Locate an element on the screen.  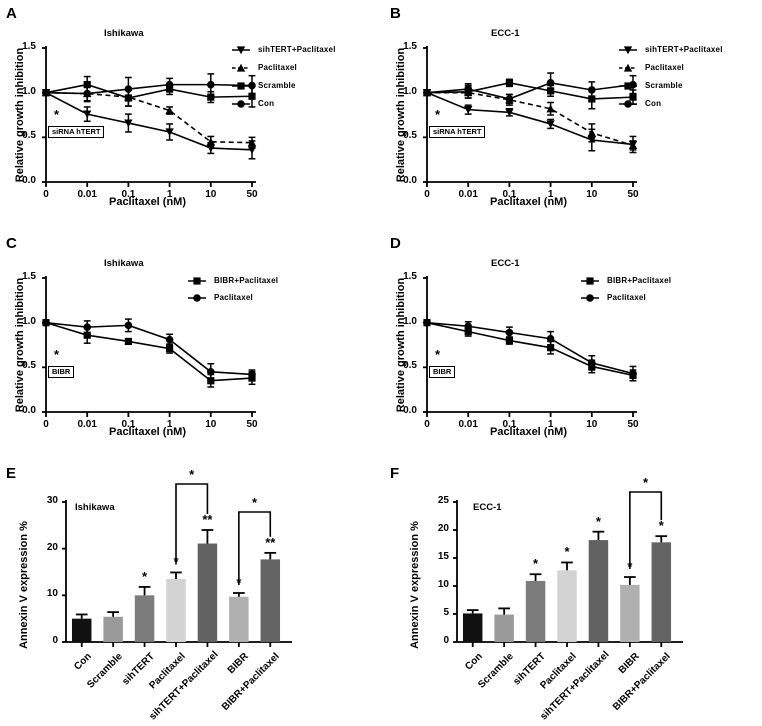
series-line-con is located at coordinates (530, 91).